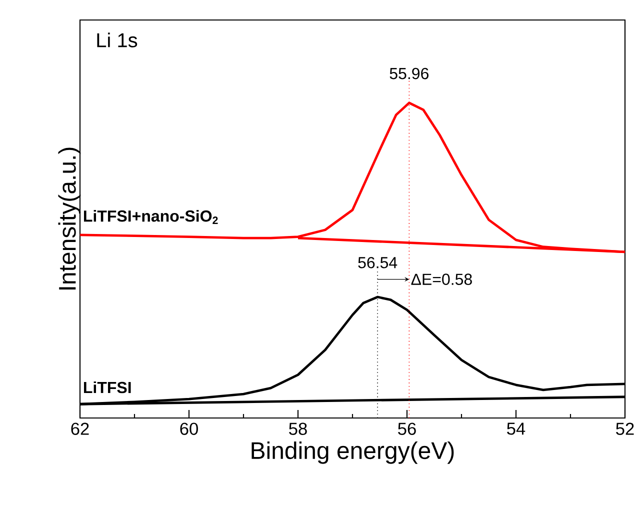  Describe the element at coordinates (80, 428) in the screenshot. I see `x-tick-label: 62` at that location.